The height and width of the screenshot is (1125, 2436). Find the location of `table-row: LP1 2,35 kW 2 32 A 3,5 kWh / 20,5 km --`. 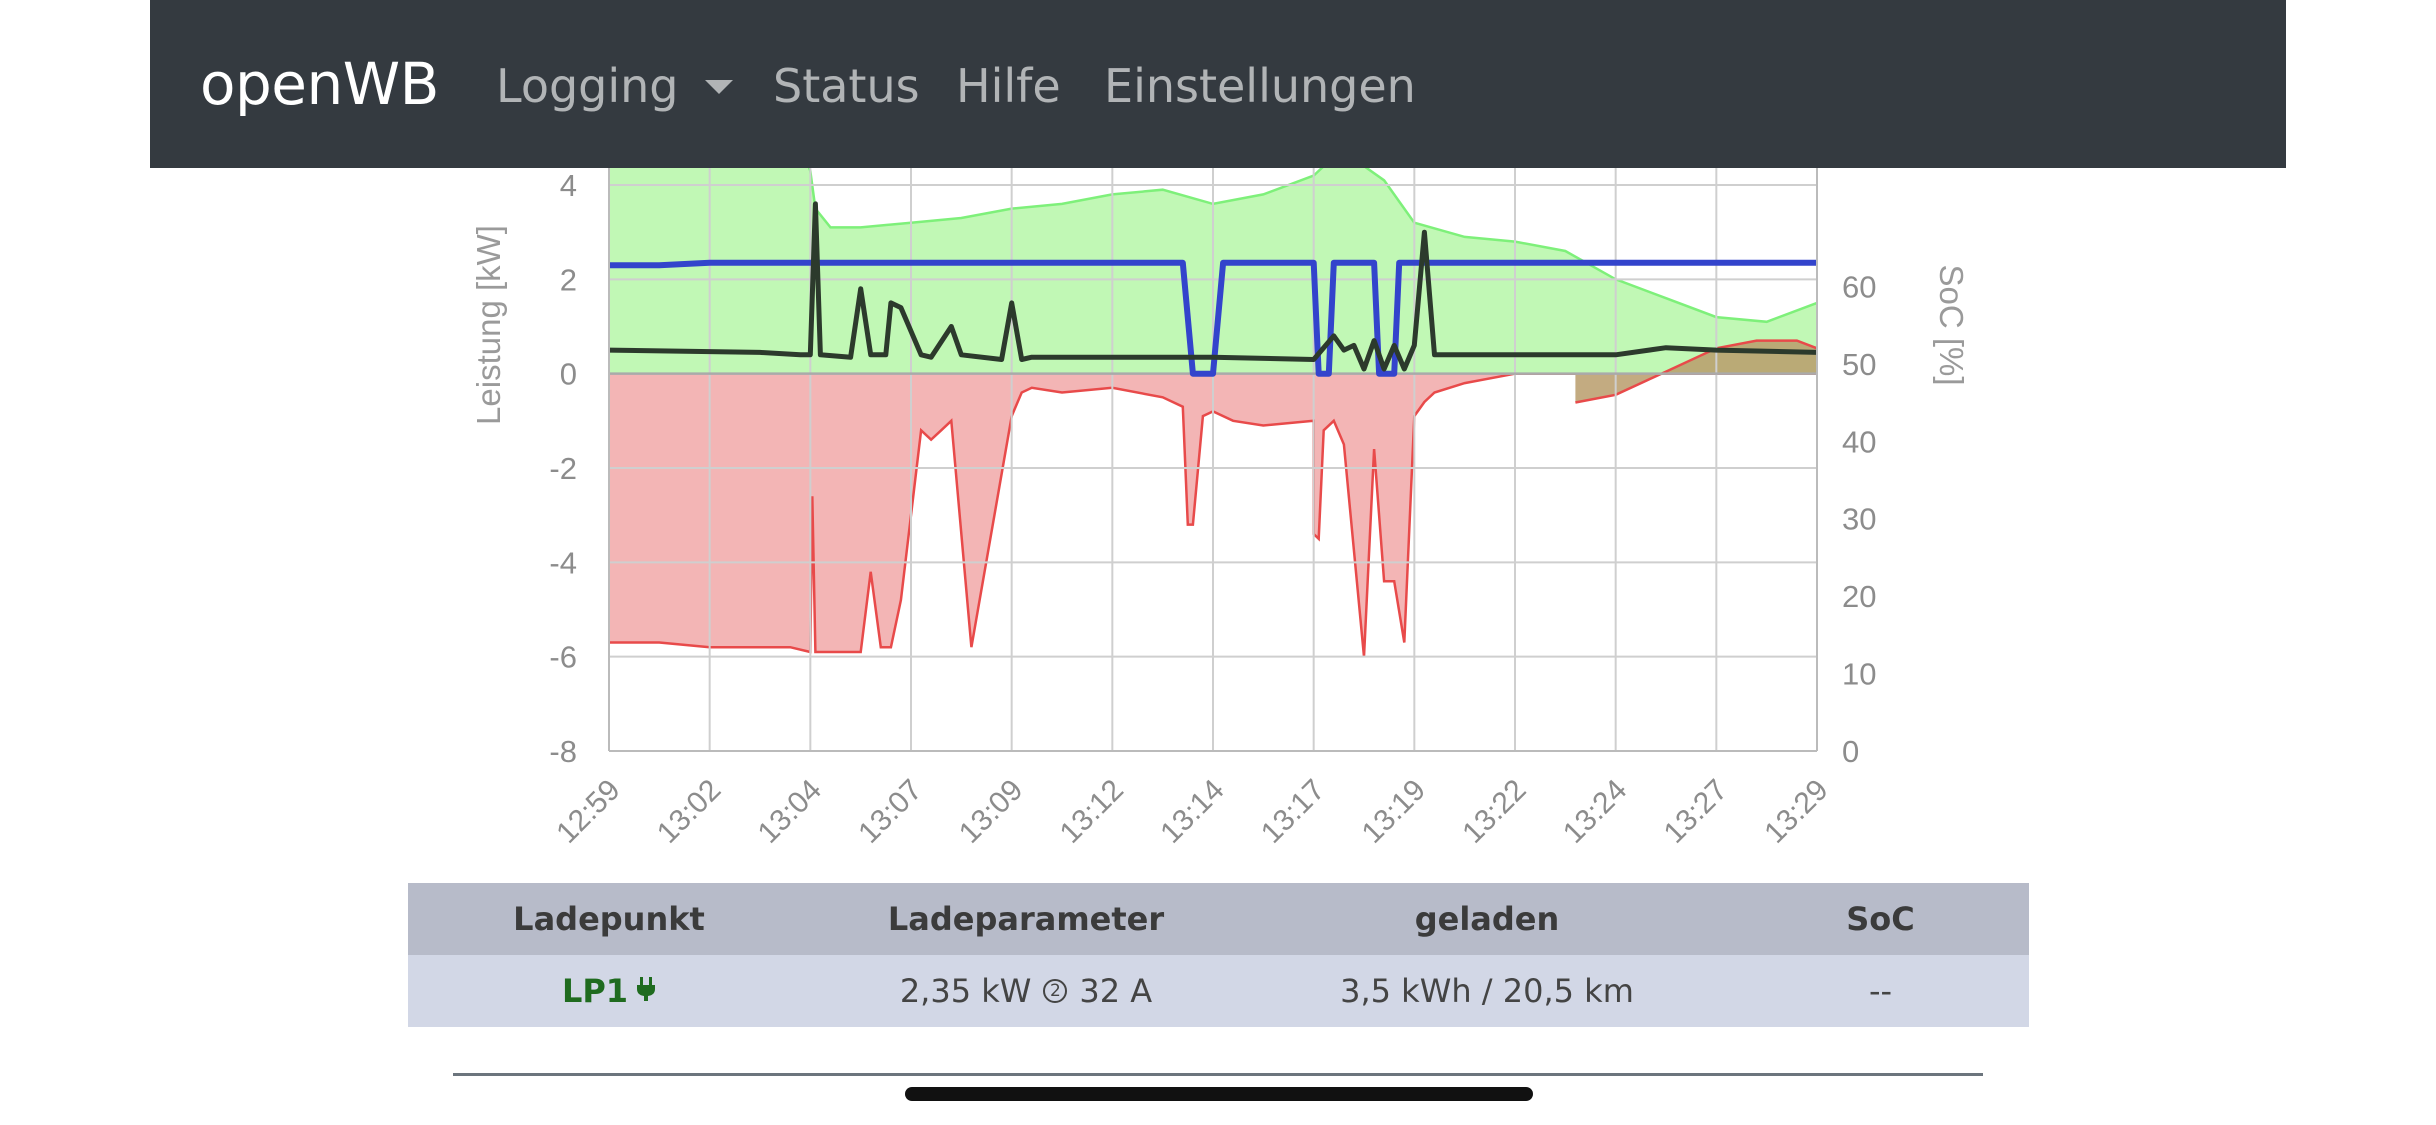

table-row: LP1 2,35 kW 2 32 A 3,5 kWh / 20,5 km -- is located at coordinates (1218, 991).